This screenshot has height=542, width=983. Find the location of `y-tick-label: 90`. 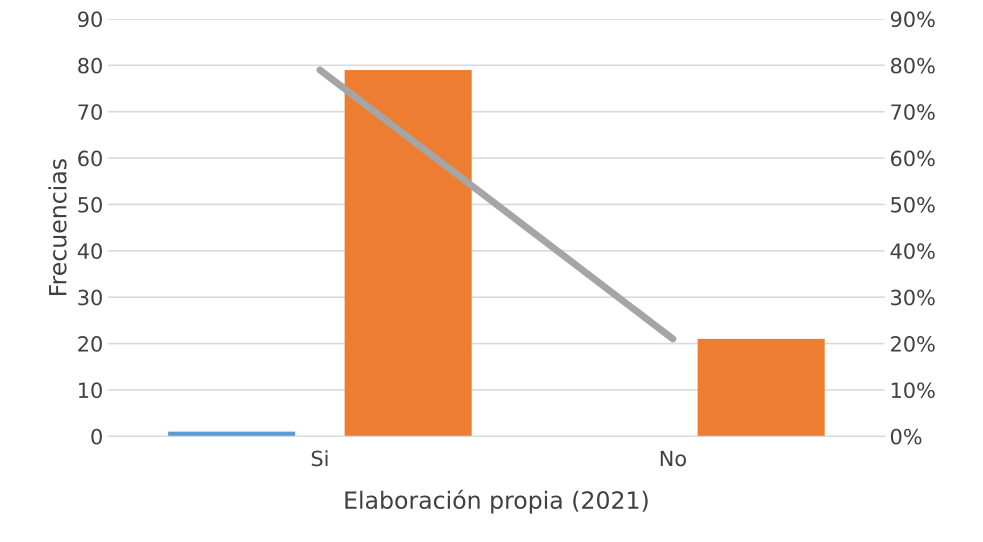

y-tick-label: 90 is located at coordinates (90, 19).